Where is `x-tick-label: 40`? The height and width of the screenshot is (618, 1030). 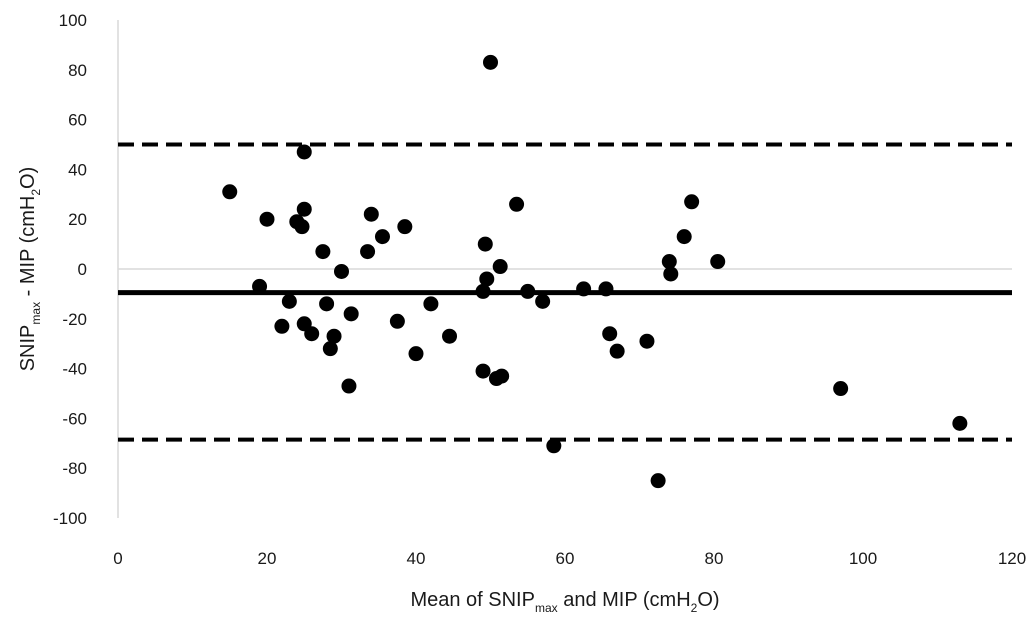 x-tick-label: 40 is located at coordinates (416, 558).